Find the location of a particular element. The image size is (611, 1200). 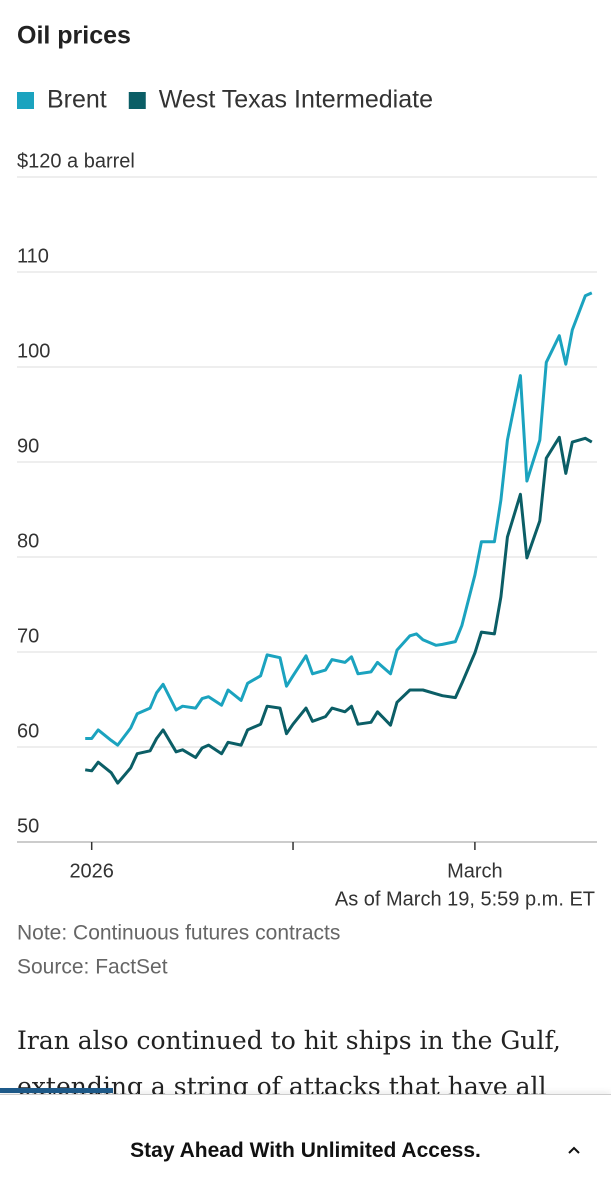

chart-title: Oil prices is located at coordinates (74, 36).